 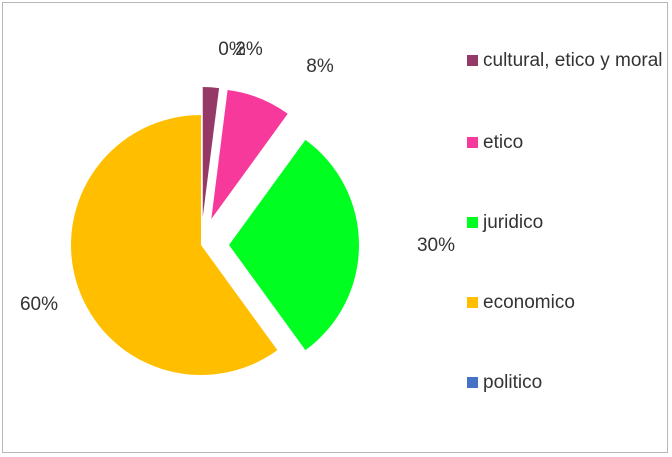 What do you see at coordinates (249, 154) in the screenshot?
I see `pie-slice-etico` at bounding box center [249, 154].